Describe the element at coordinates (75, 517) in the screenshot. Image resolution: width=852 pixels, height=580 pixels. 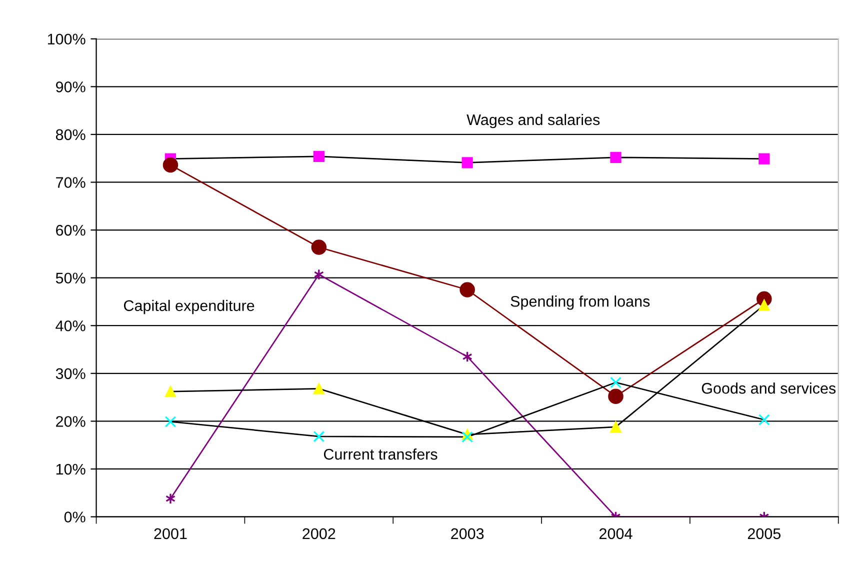
I see `y-tick-label: 0%` at that location.